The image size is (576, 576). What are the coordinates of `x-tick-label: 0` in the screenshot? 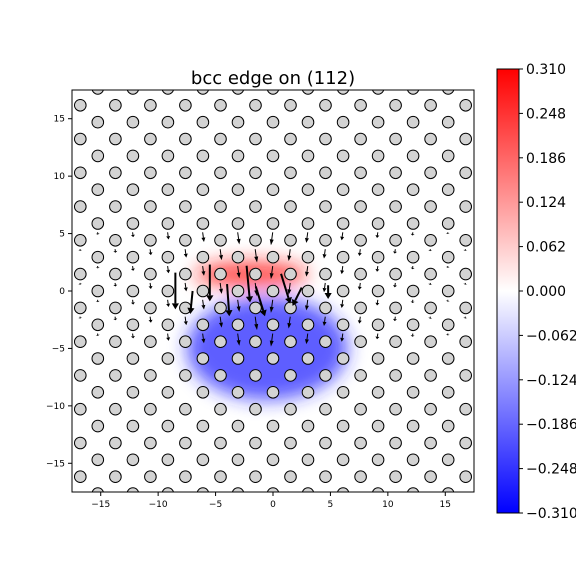 It's located at (273, 505).